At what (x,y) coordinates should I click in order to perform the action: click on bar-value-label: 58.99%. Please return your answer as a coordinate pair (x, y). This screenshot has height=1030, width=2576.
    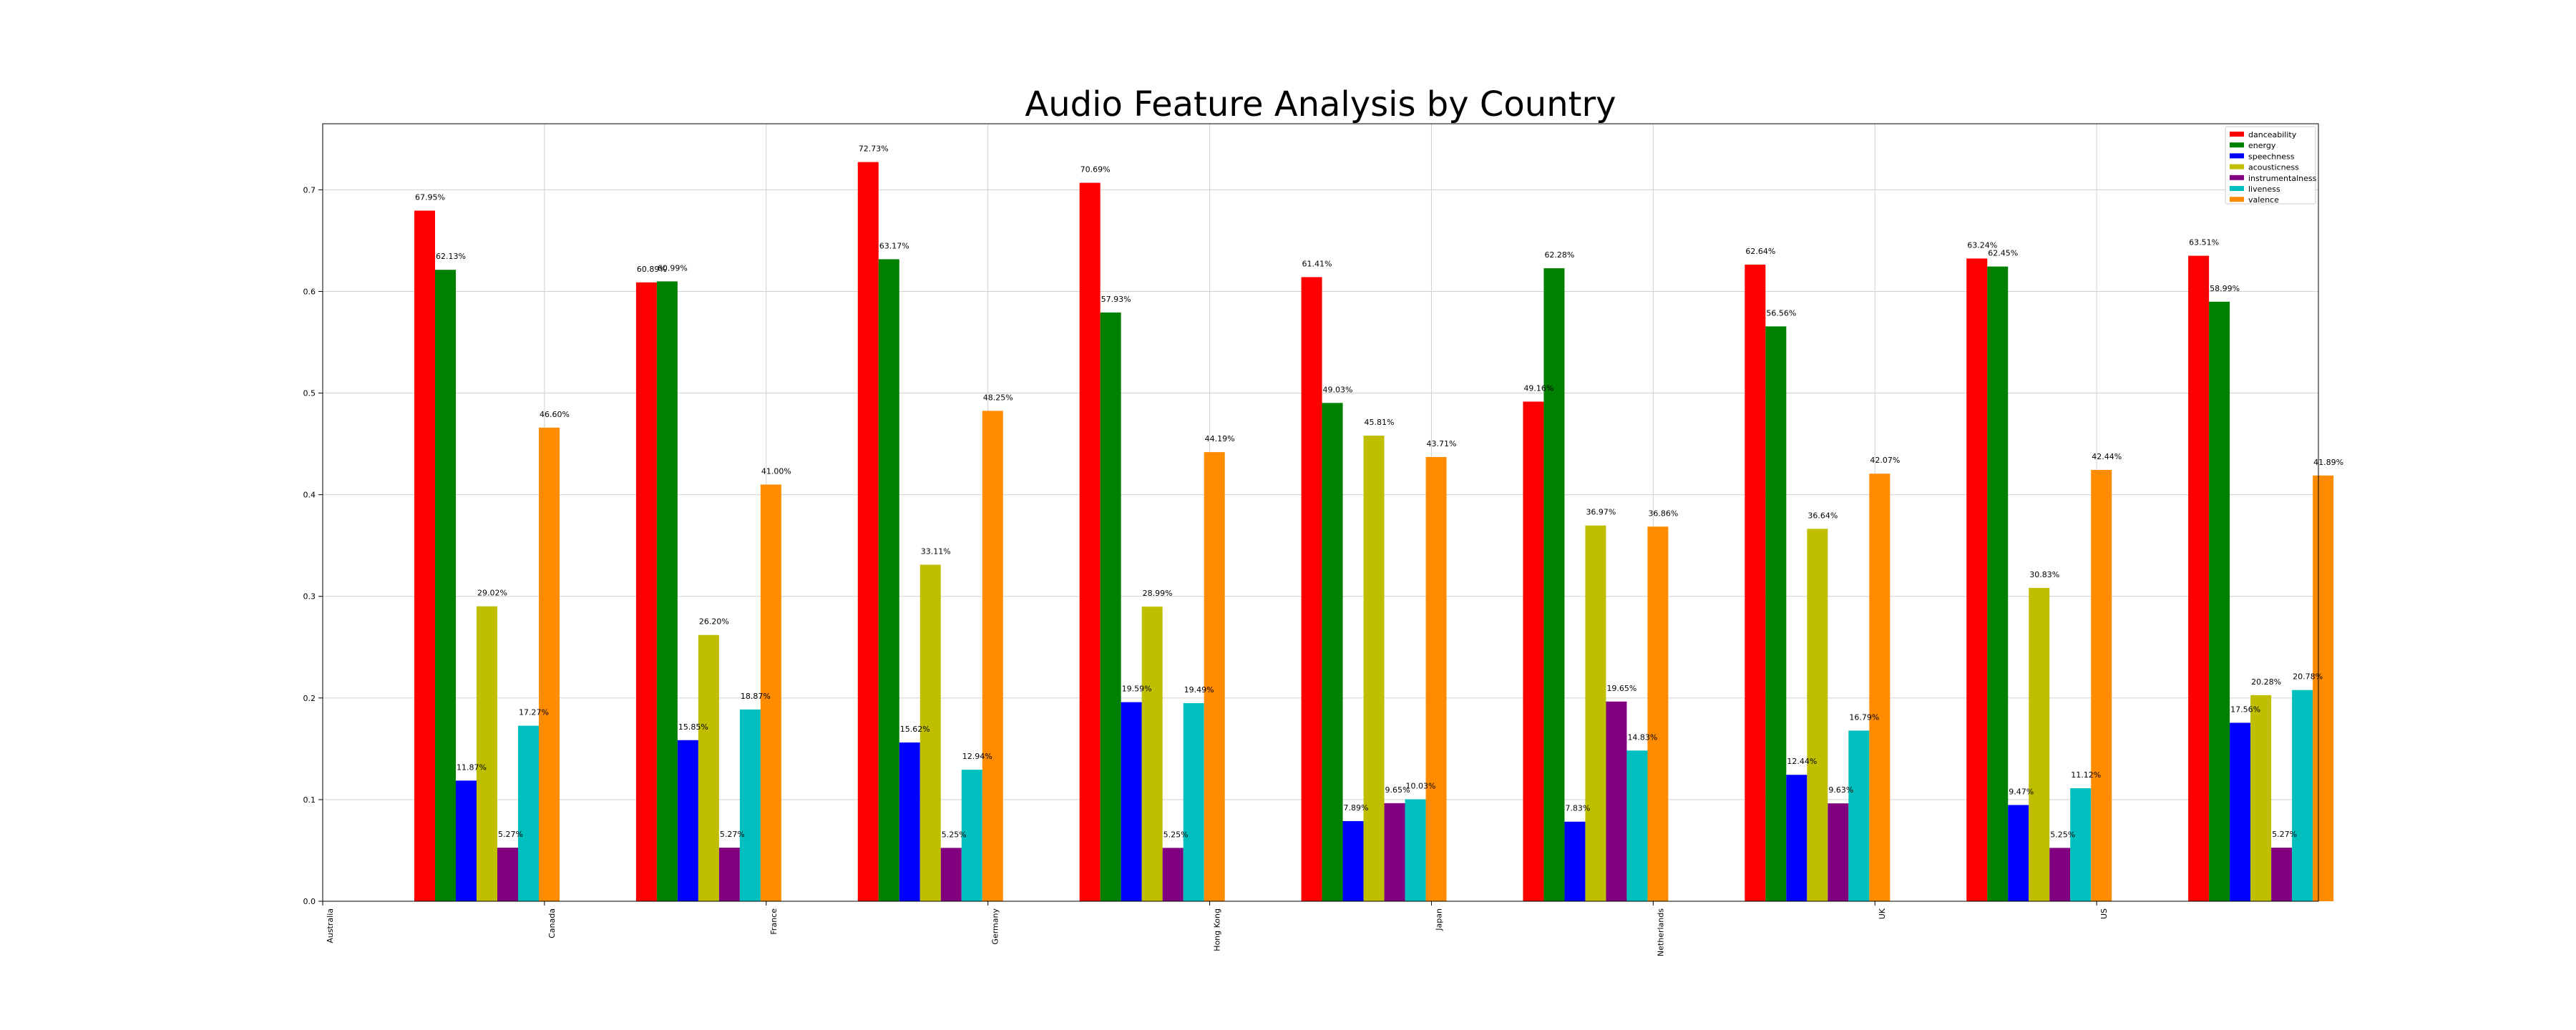
    Looking at the image, I should click on (2225, 288).